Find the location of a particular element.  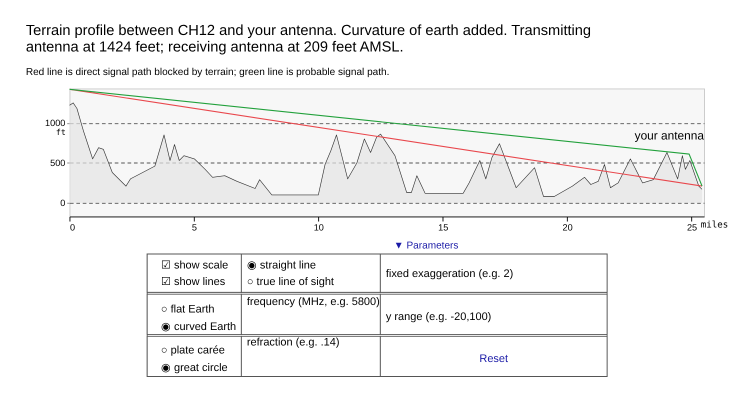

chart-subtitle: Red line is direct signal path blocked by terrain; green line is probable signal path. is located at coordinates (208, 72).